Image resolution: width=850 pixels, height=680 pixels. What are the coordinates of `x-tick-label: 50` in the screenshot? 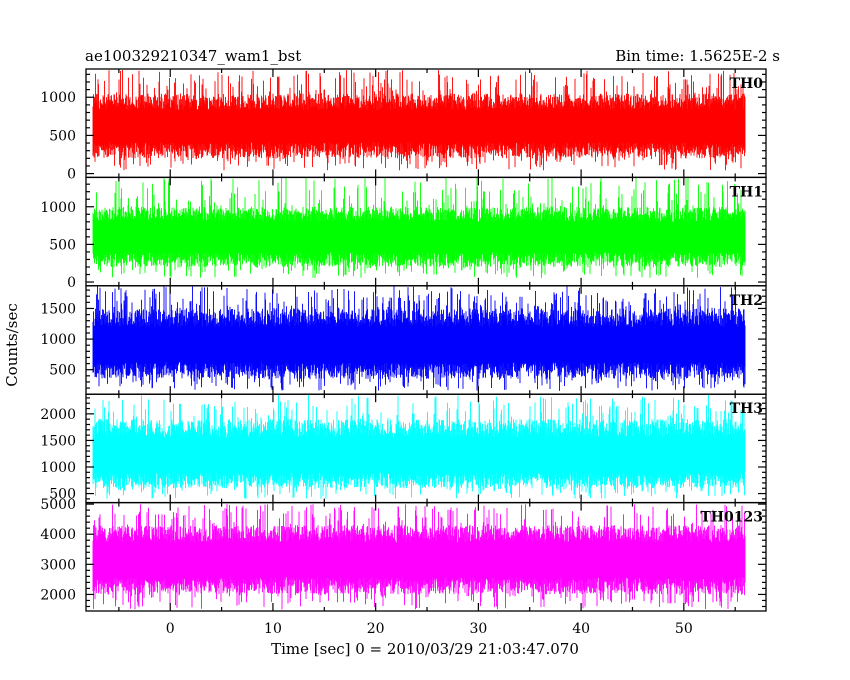 It's located at (684, 629).